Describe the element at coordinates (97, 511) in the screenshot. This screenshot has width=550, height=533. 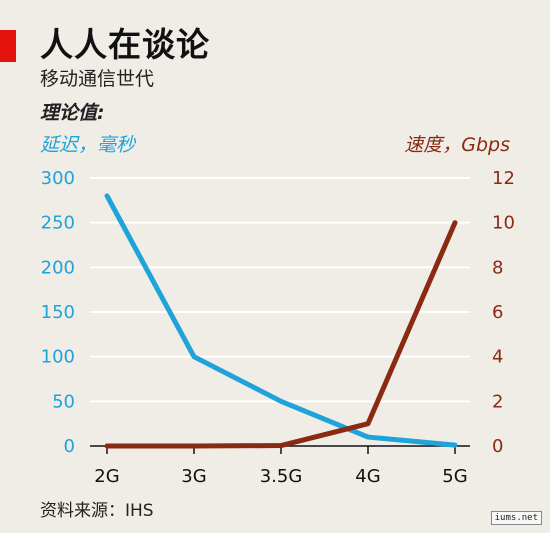
I see `source-note: 资料来源：IHS` at that location.